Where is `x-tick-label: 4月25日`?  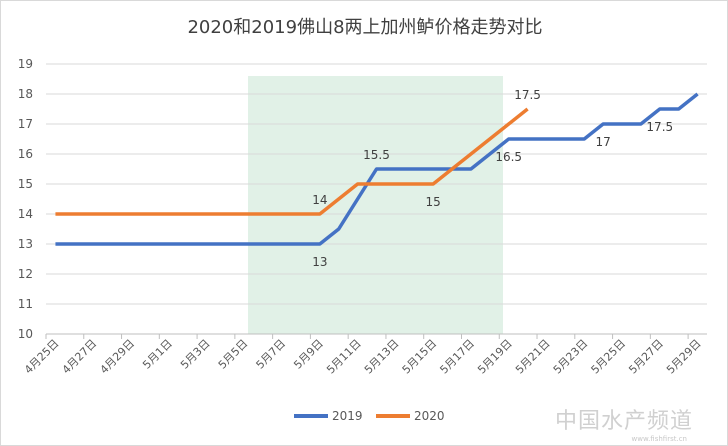 x-tick-label: 4月25日 is located at coordinates (42, 357).